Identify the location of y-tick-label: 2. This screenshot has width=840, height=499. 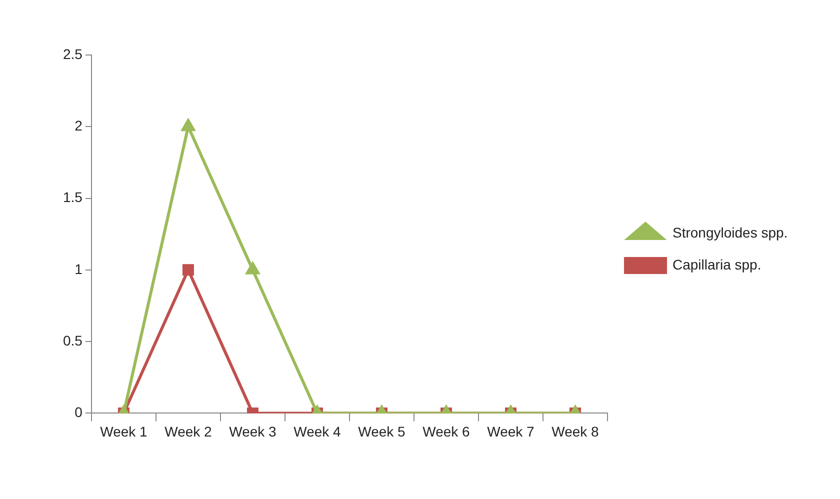
(78, 126).